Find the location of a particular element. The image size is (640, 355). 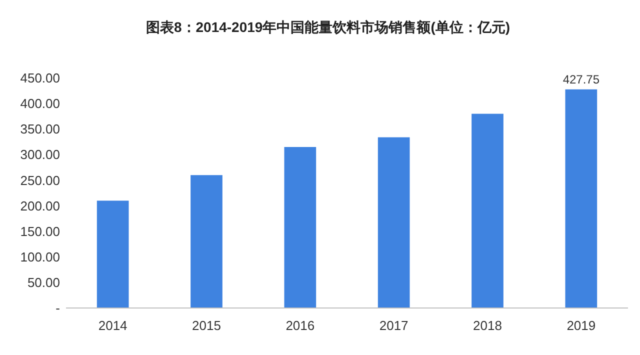

y-tick-label: 450.00 is located at coordinates (40, 78).